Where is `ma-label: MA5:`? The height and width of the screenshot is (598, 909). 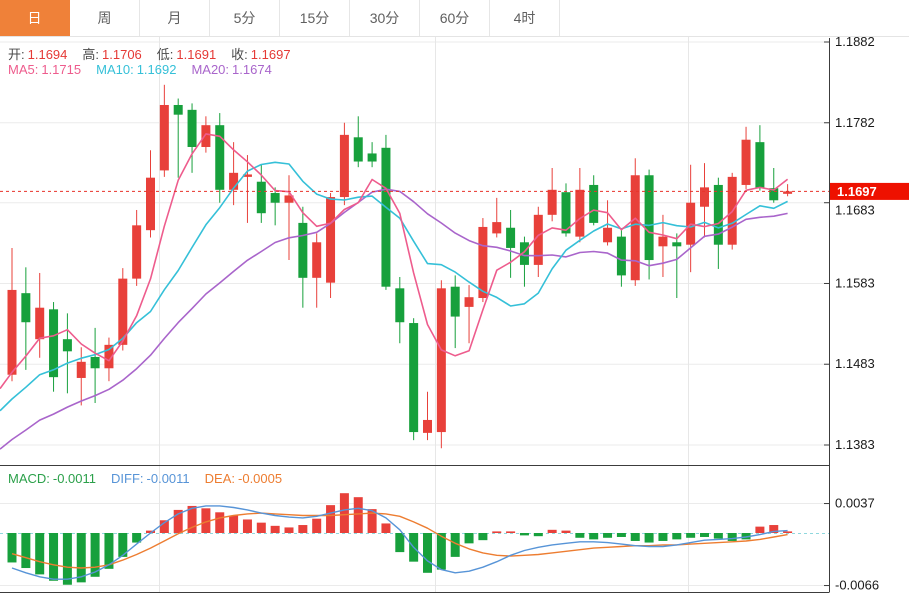
ma-label: MA5: is located at coordinates (23, 69).